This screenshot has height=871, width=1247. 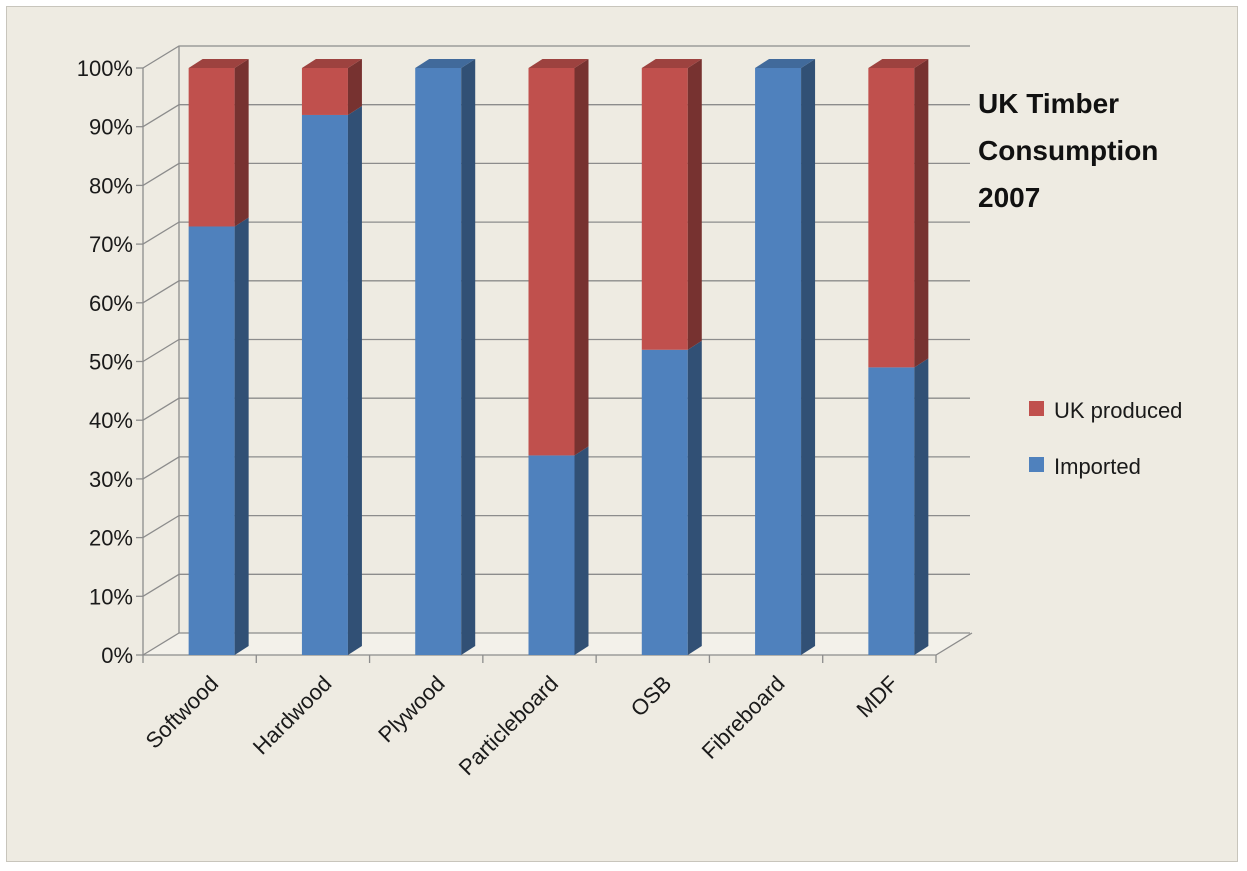 What do you see at coordinates (651, 696) in the screenshot?
I see `x-tick-label: OSB` at bounding box center [651, 696].